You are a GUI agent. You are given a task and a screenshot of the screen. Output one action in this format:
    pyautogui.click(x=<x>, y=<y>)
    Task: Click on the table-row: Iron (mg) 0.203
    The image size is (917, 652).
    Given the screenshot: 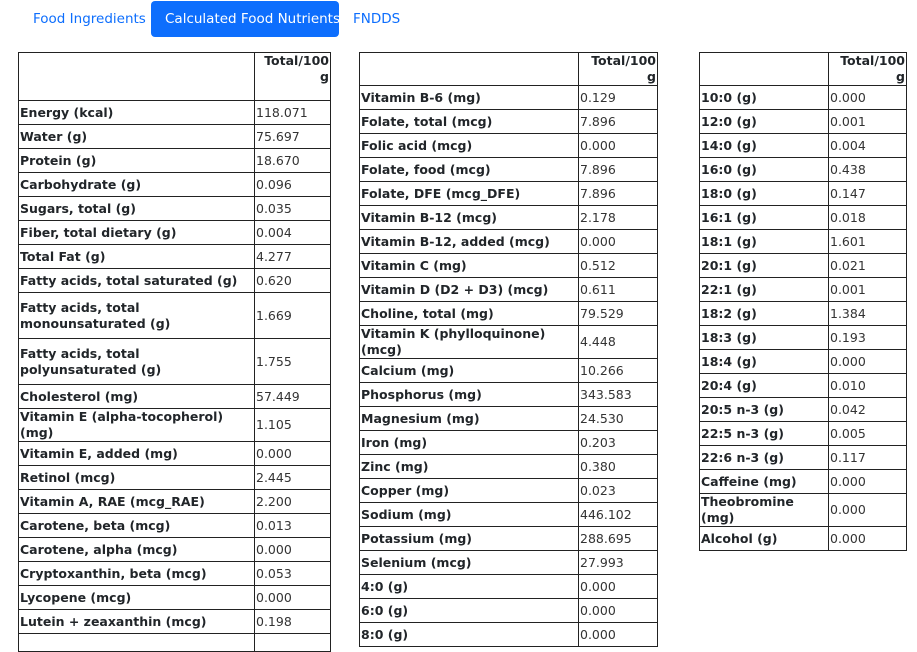 What is the action you would take?
    pyautogui.click(x=508, y=442)
    